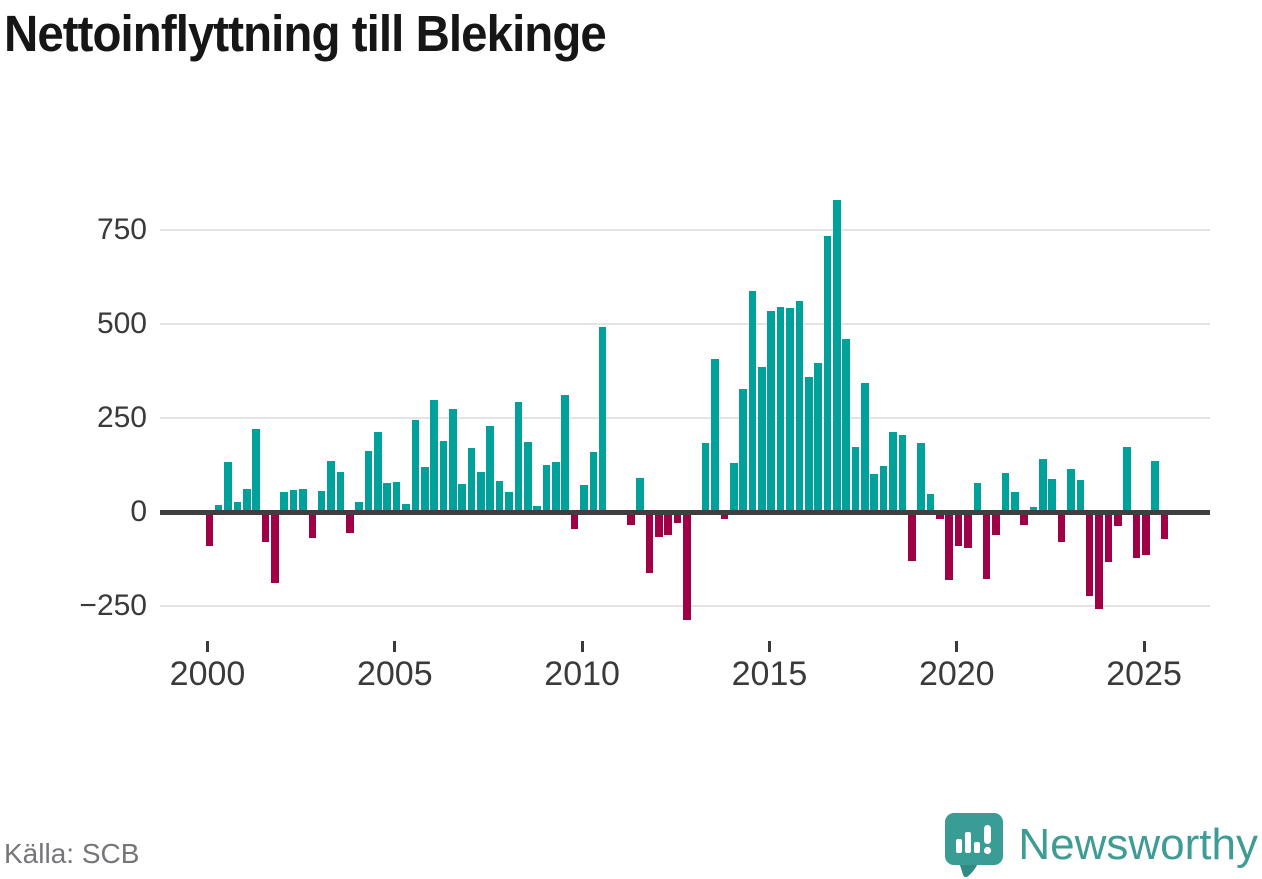 The image size is (1262, 879). What do you see at coordinates (121, 417) in the screenshot?
I see `y-axis-tick-label: 250` at bounding box center [121, 417].